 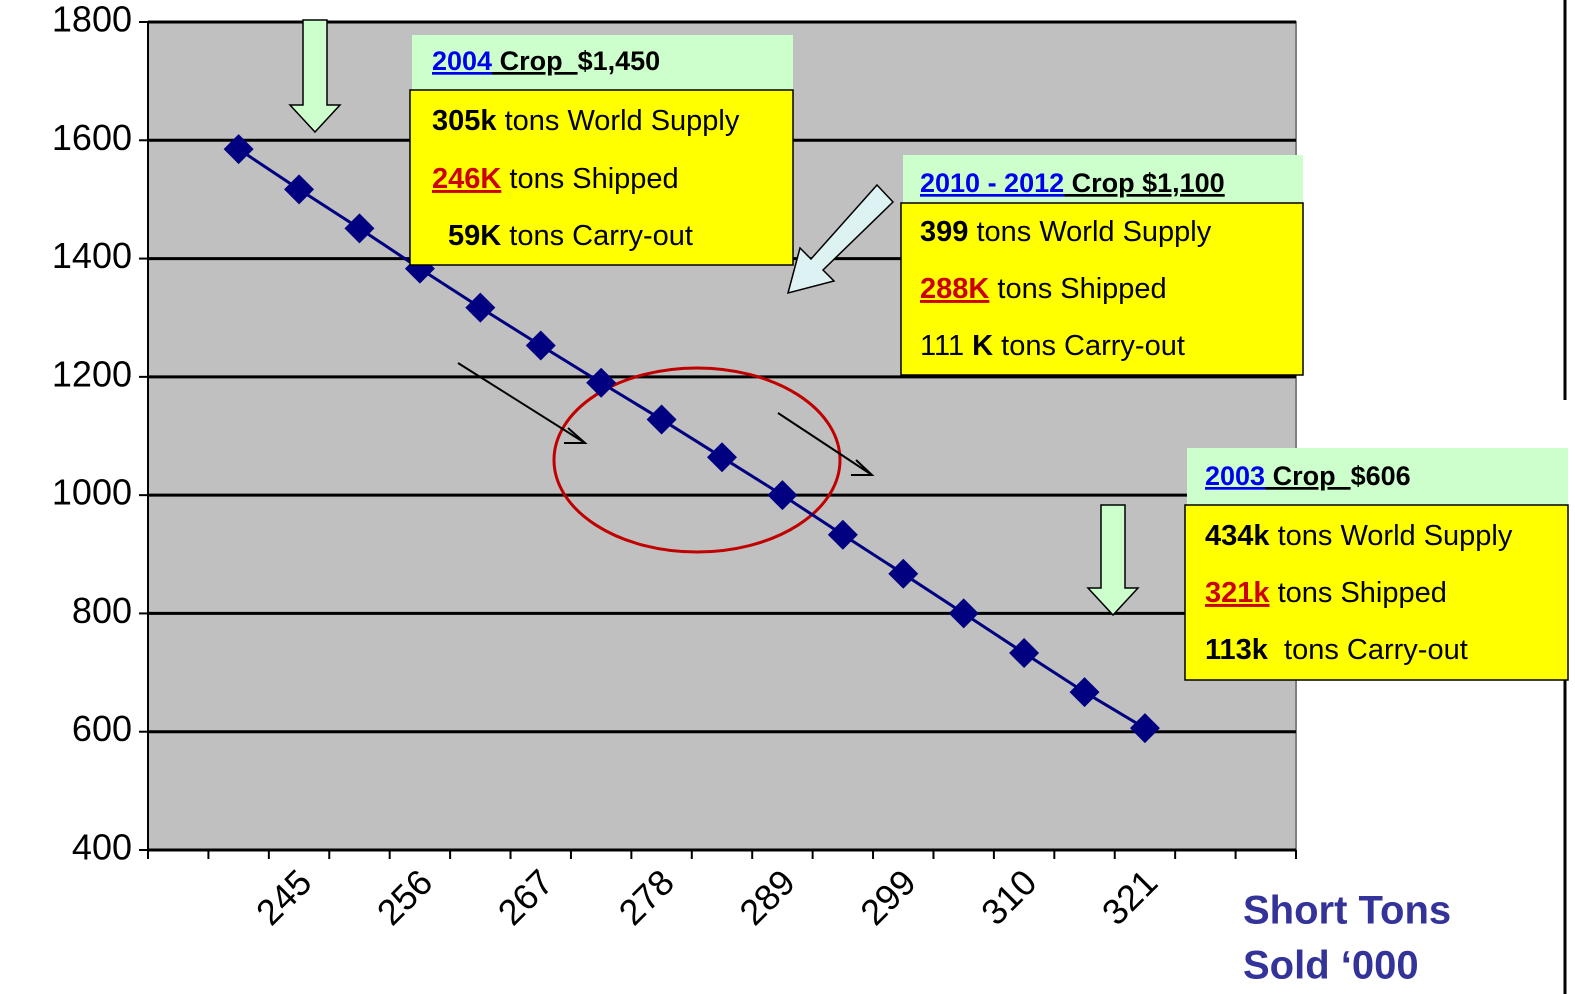 I want to click on text-run: 111, so click(x=946, y=346).